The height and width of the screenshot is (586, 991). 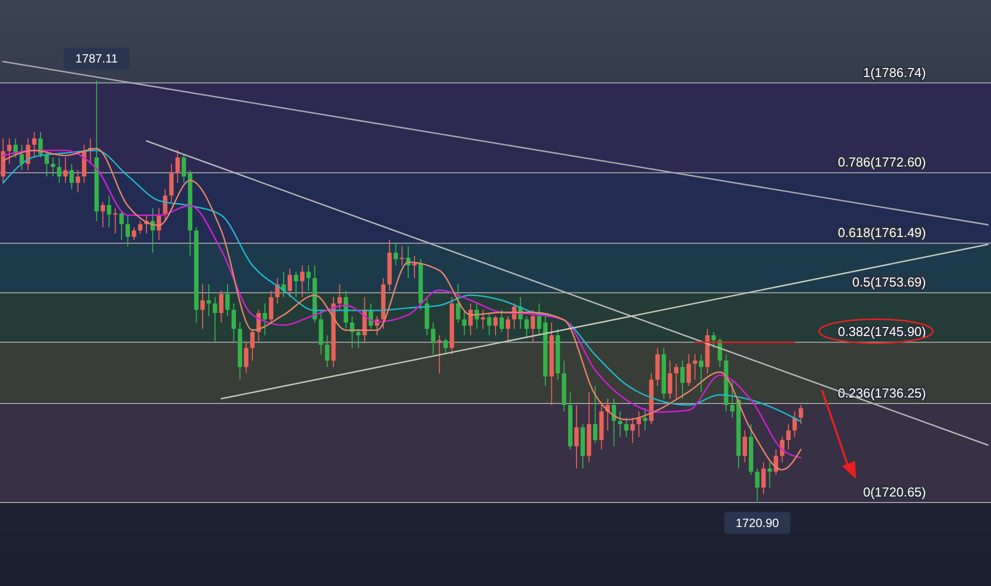 What do you see at coordinates (894, 72) in the screenshot?
I see `ref-line-label: 1(1786.74)` at bounding box center [894, 72].